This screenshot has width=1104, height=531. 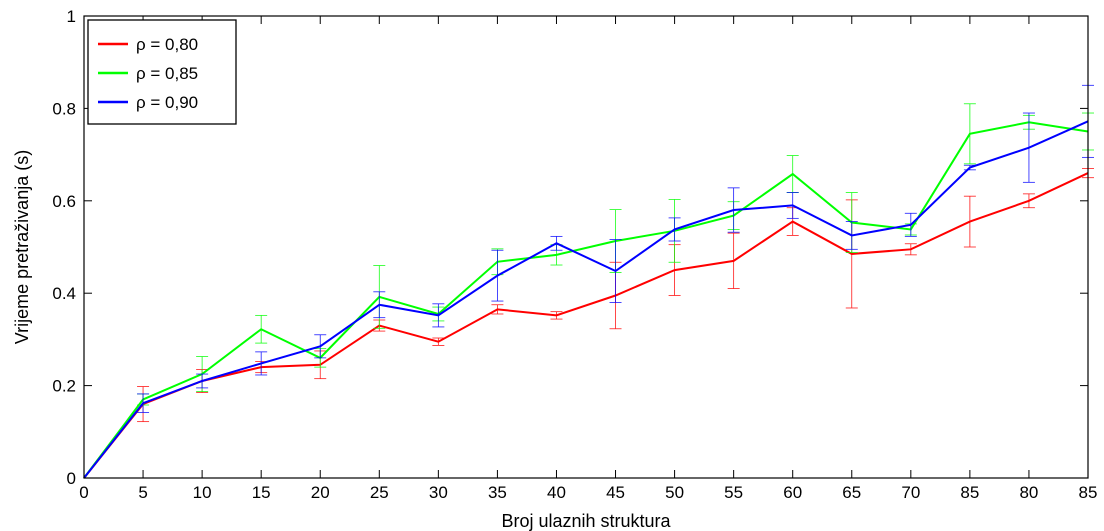 What do you see at coordinates (851, 492) in the screenshot?
I see `x-tick-label: 65` at bounding box center [851, 492].